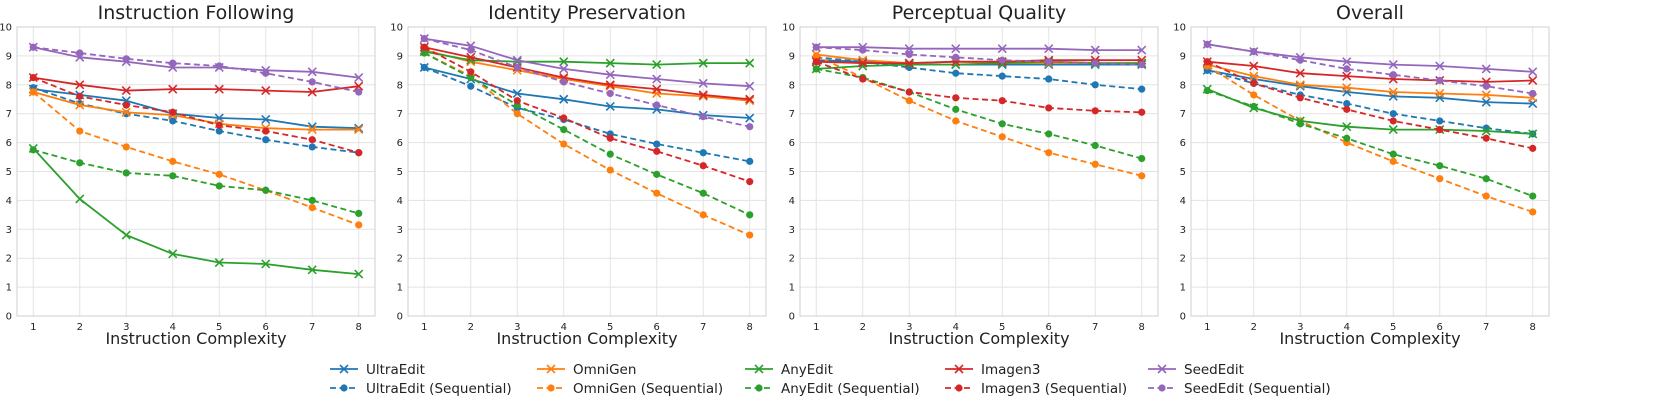  Describe the element at coordinates (750, 327) in the screenshot. I see `x-tick-label: 8` at that location.